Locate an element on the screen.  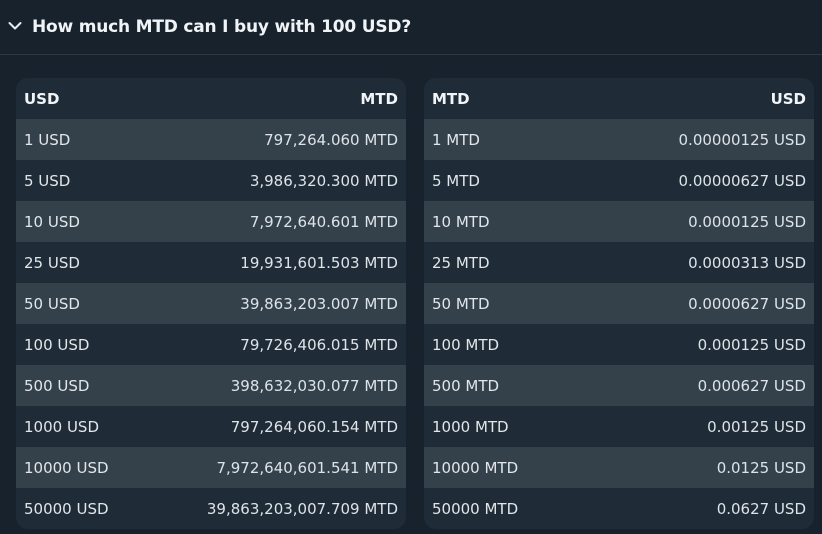
row-converted-value: 0.00125 USD is located at coordinates (756, 426).